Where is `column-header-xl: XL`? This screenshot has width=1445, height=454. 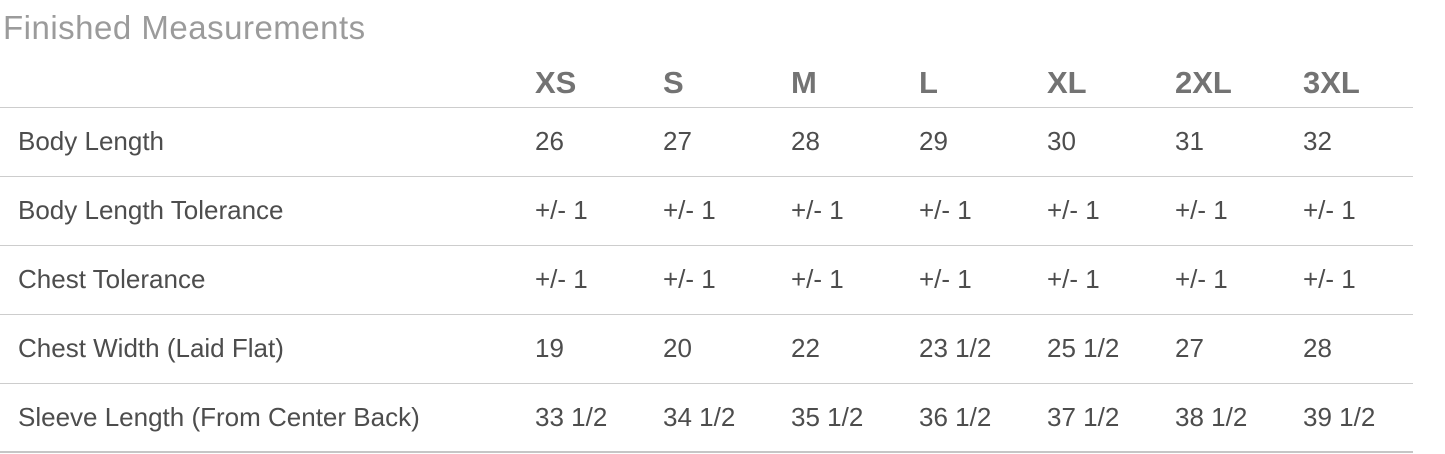 column-header-xl: XL is located at coordinates (1111, 79).